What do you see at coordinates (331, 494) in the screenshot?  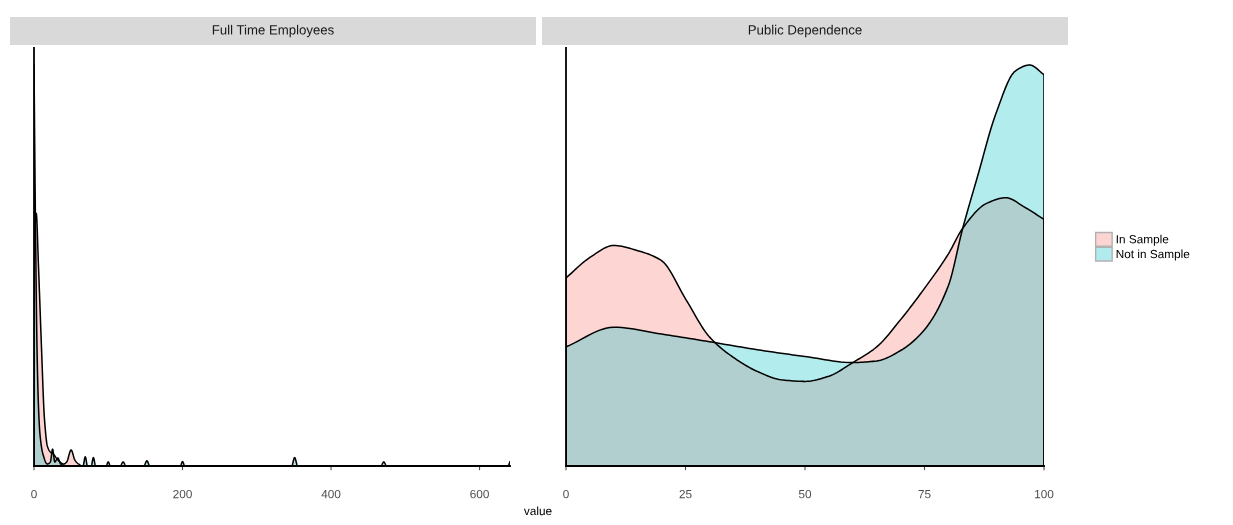 I see `x-tick-label: 400` at bounding box center [331, 494].